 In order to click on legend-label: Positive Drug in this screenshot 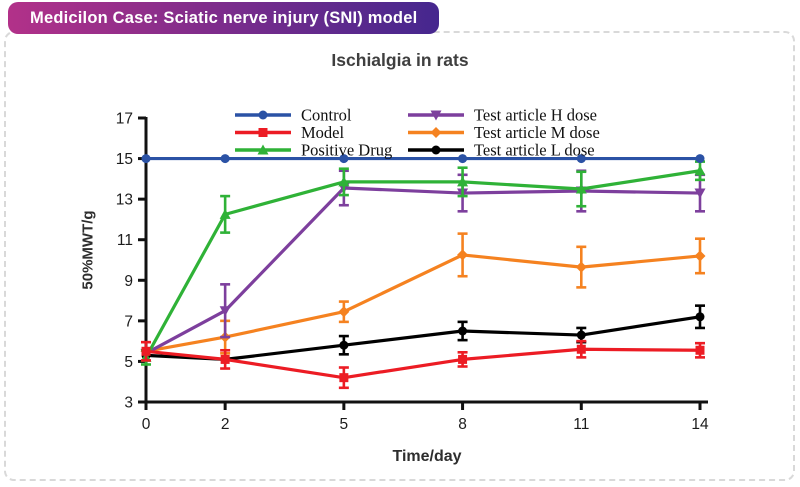, I will do `click(346, 150)`.